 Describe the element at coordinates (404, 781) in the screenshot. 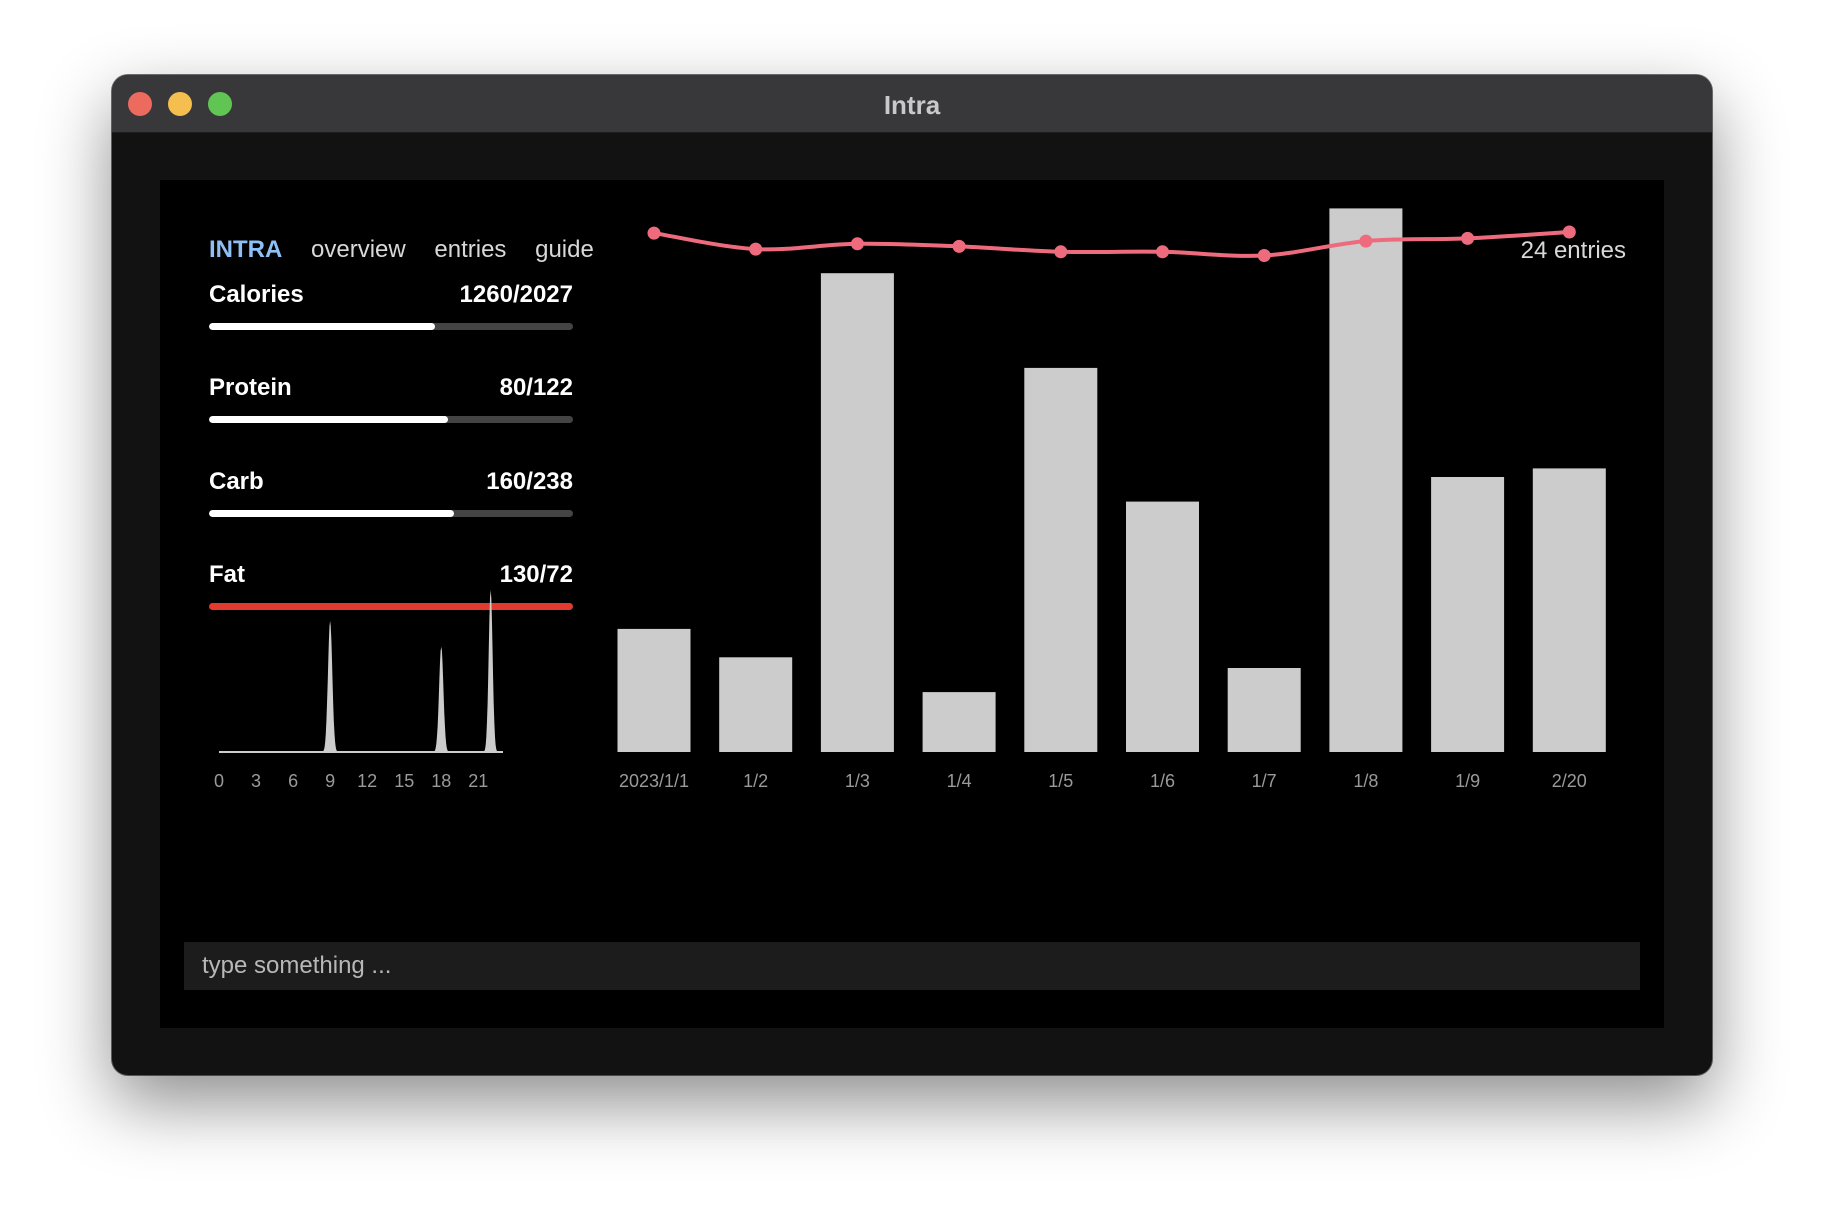

I see `hour-tick-label: 15` at that location.